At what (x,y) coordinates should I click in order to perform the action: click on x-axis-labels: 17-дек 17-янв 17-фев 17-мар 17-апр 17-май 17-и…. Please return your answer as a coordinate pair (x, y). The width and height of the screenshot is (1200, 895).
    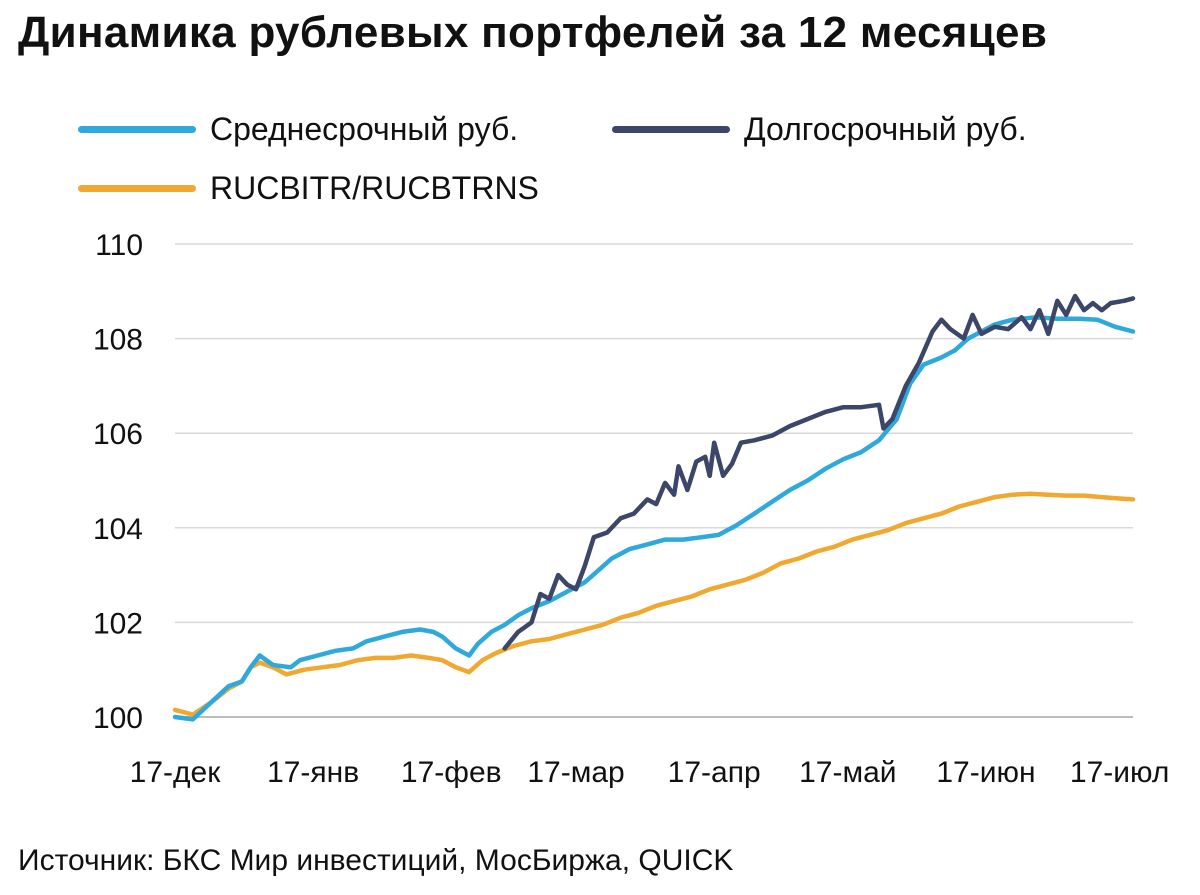
    Looking at the image, I should click on (650, 772).